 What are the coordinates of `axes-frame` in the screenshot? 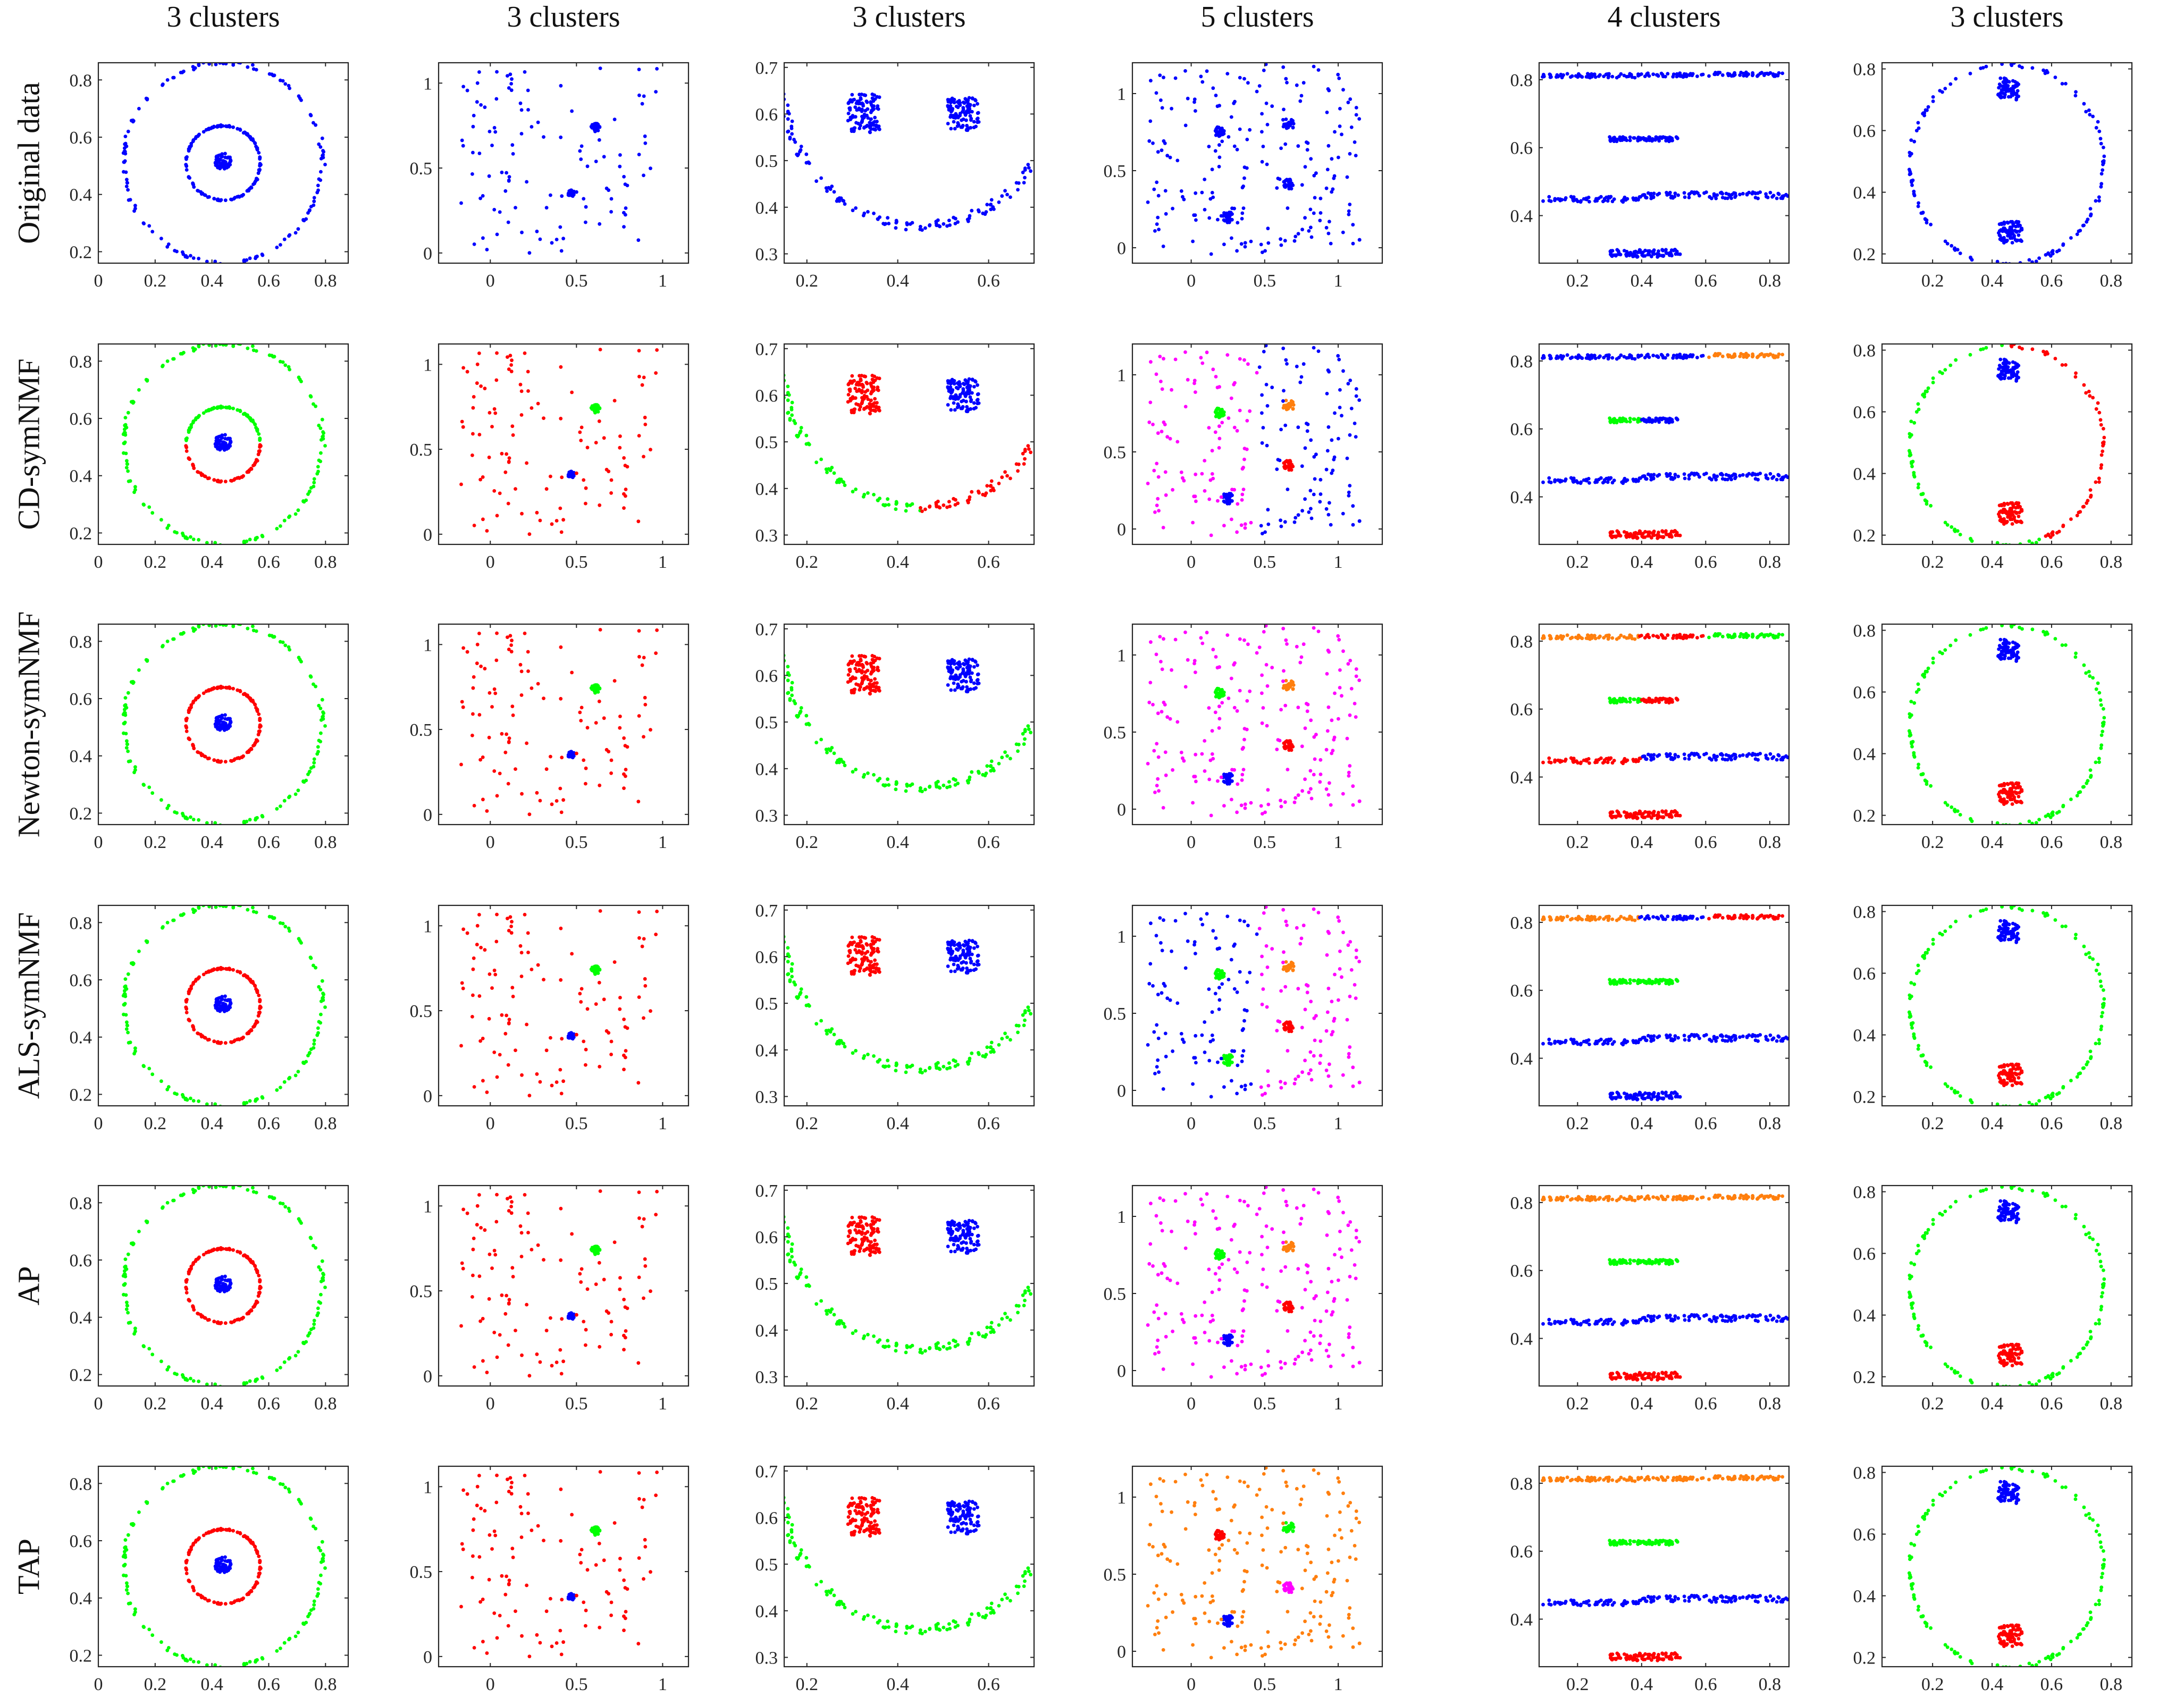 It's located at (1257, 163).